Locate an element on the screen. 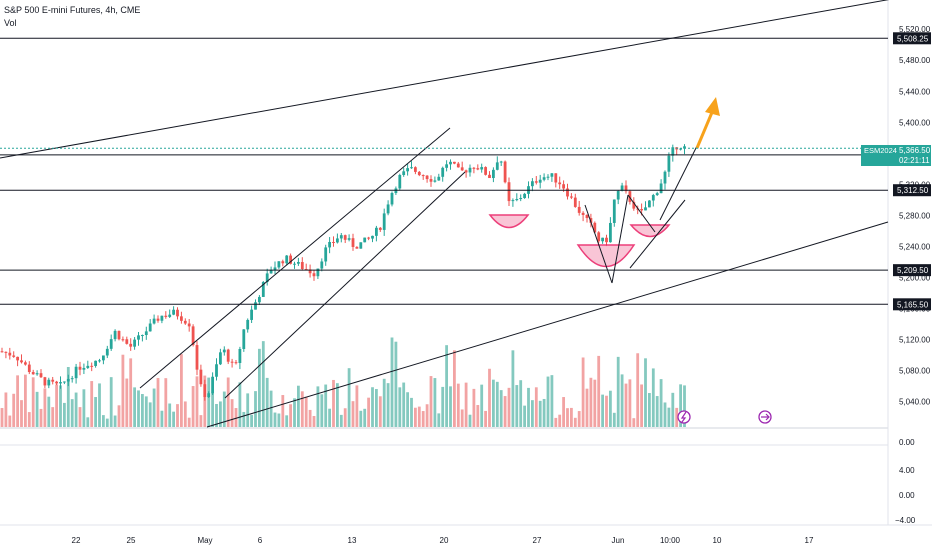  time-label: 17 is located at coordinates (809, 540).